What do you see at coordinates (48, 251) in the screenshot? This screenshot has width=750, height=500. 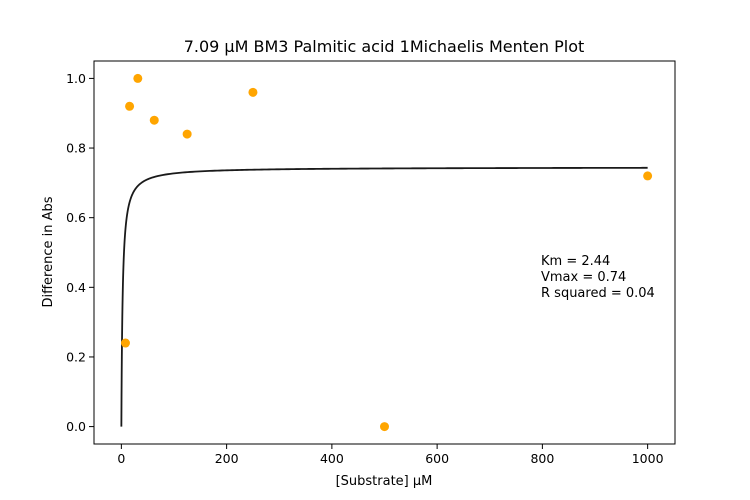 I see `y-axis-label: Difference in Abs` at bounding box center [48, 251].